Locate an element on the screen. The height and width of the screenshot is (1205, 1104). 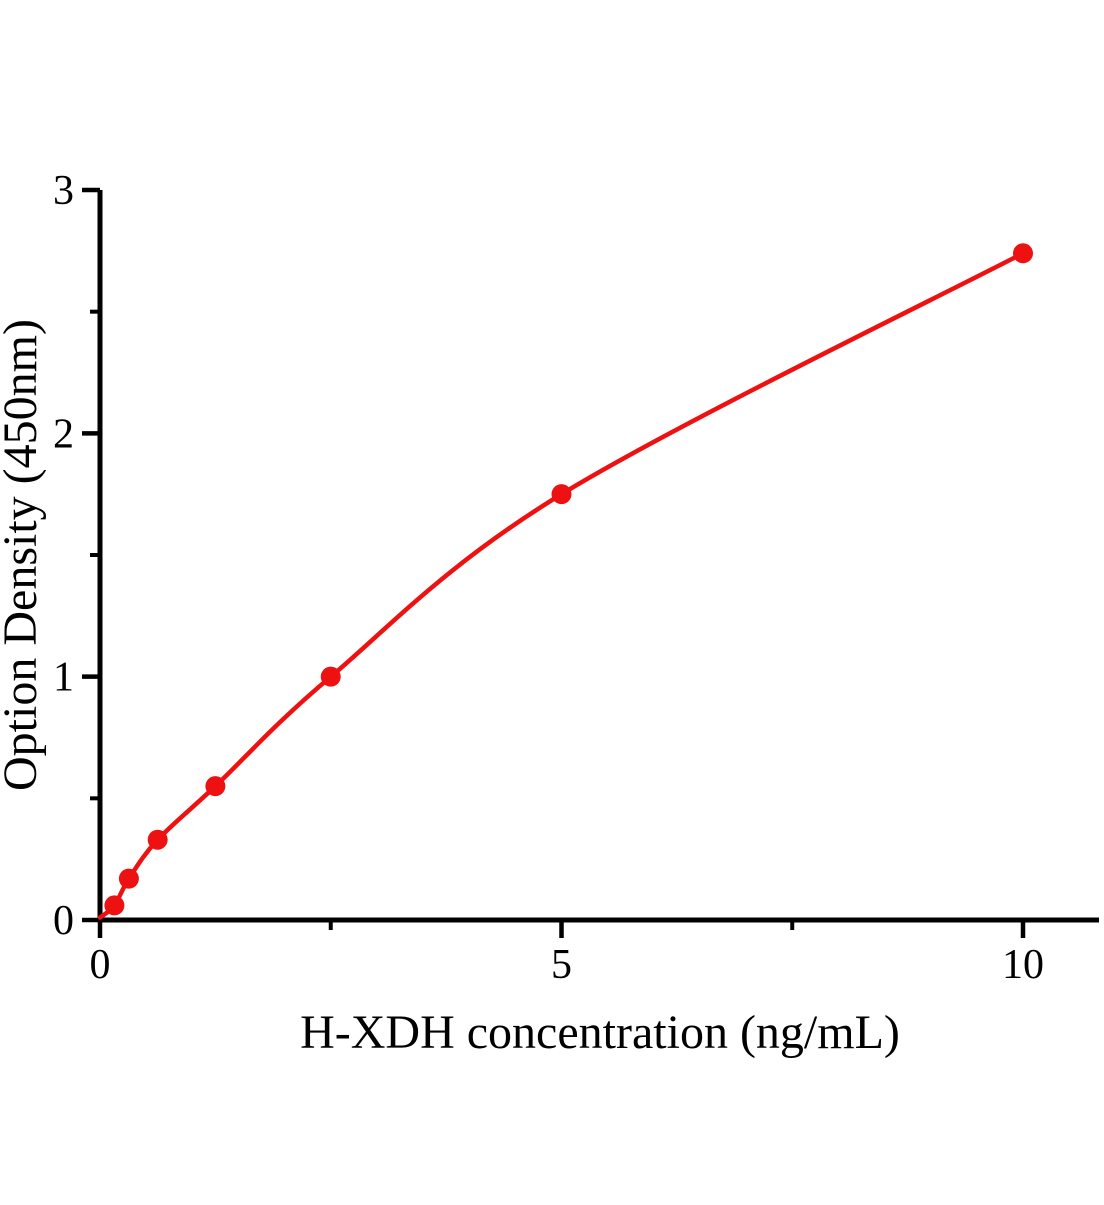
y-tick-label: 1 is located at coordinates (63, 678).